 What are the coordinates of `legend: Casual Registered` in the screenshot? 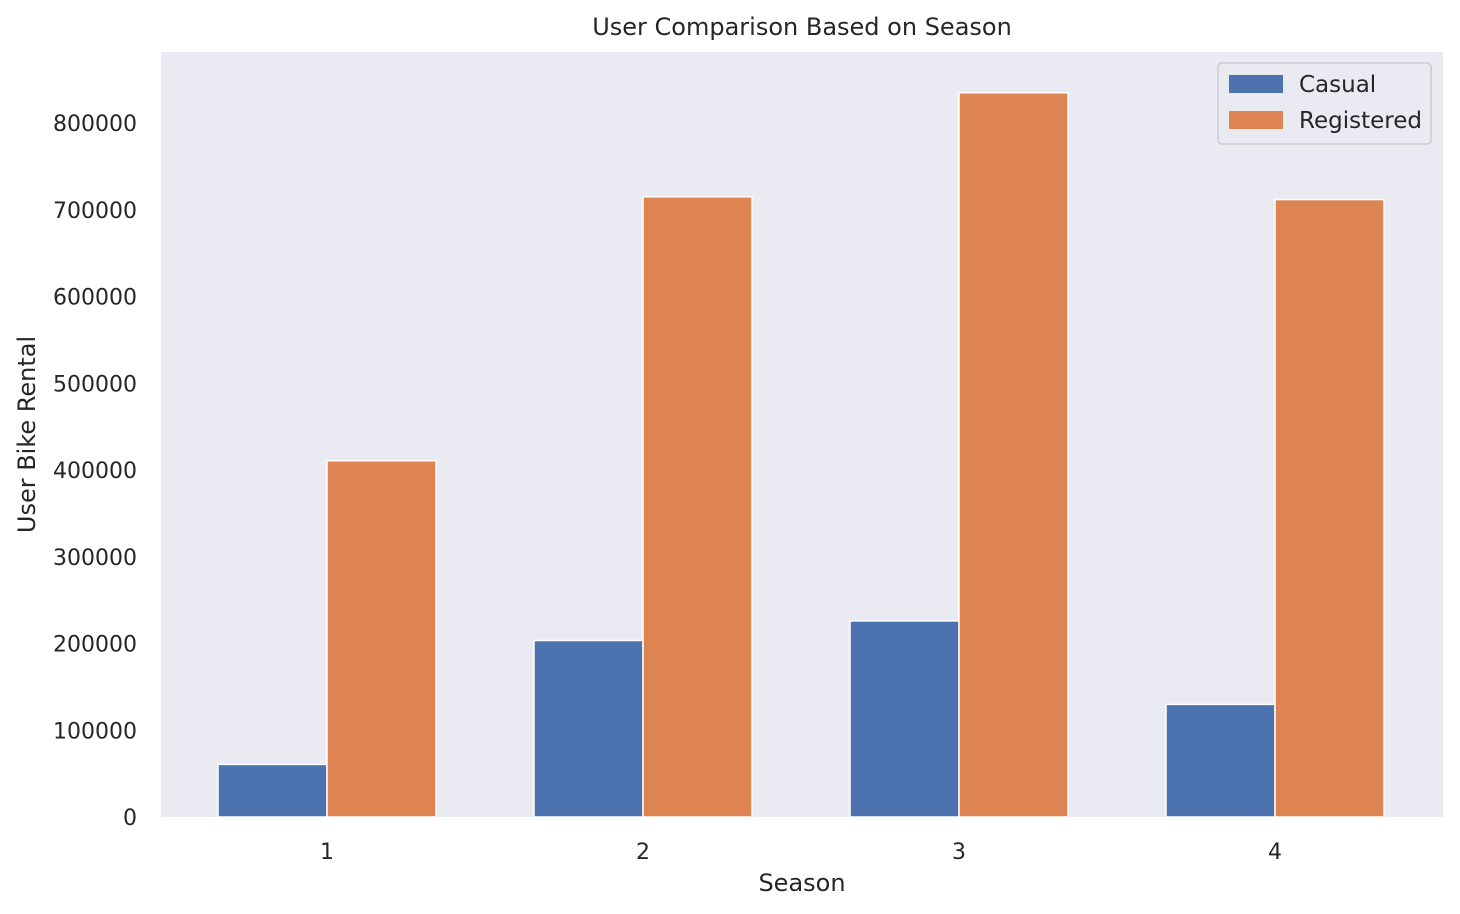 It's located at (1324, 103).